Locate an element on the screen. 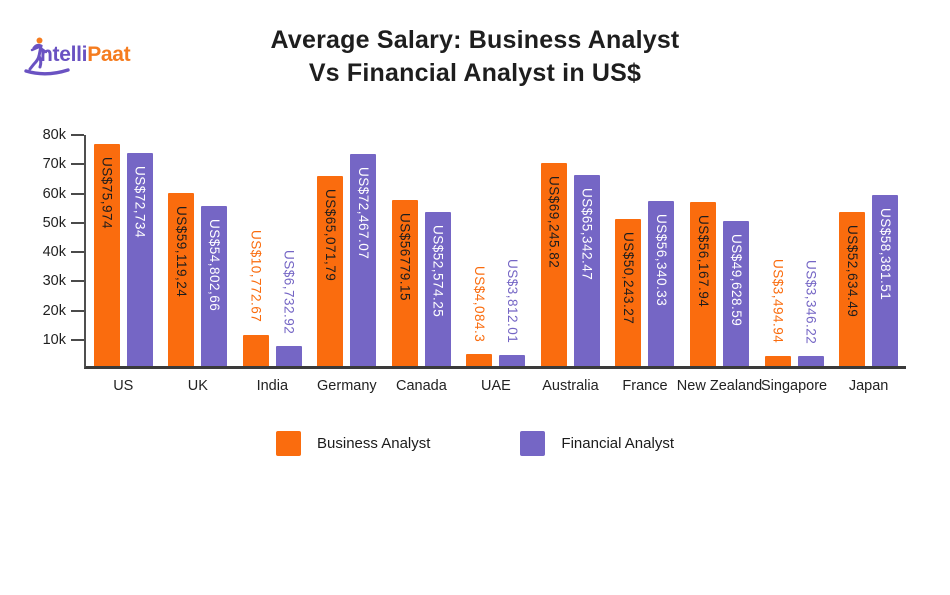  y-tick-label: 70k is located at coordinates (54, 164).